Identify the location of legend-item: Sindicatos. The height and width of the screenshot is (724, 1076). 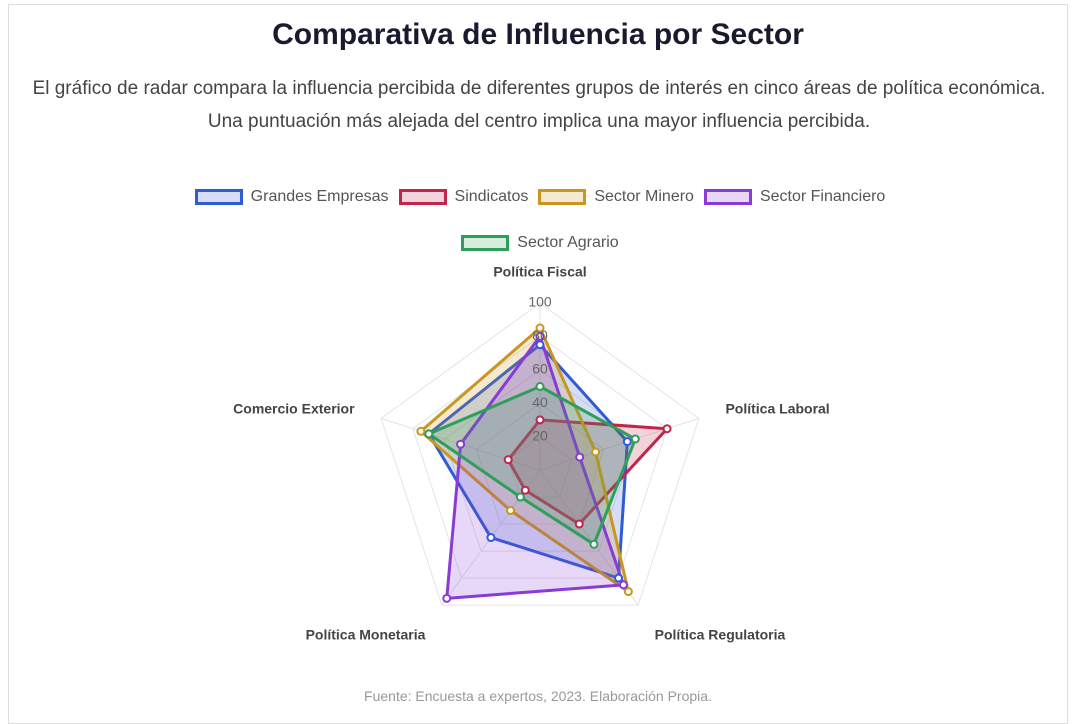
(463, 197).